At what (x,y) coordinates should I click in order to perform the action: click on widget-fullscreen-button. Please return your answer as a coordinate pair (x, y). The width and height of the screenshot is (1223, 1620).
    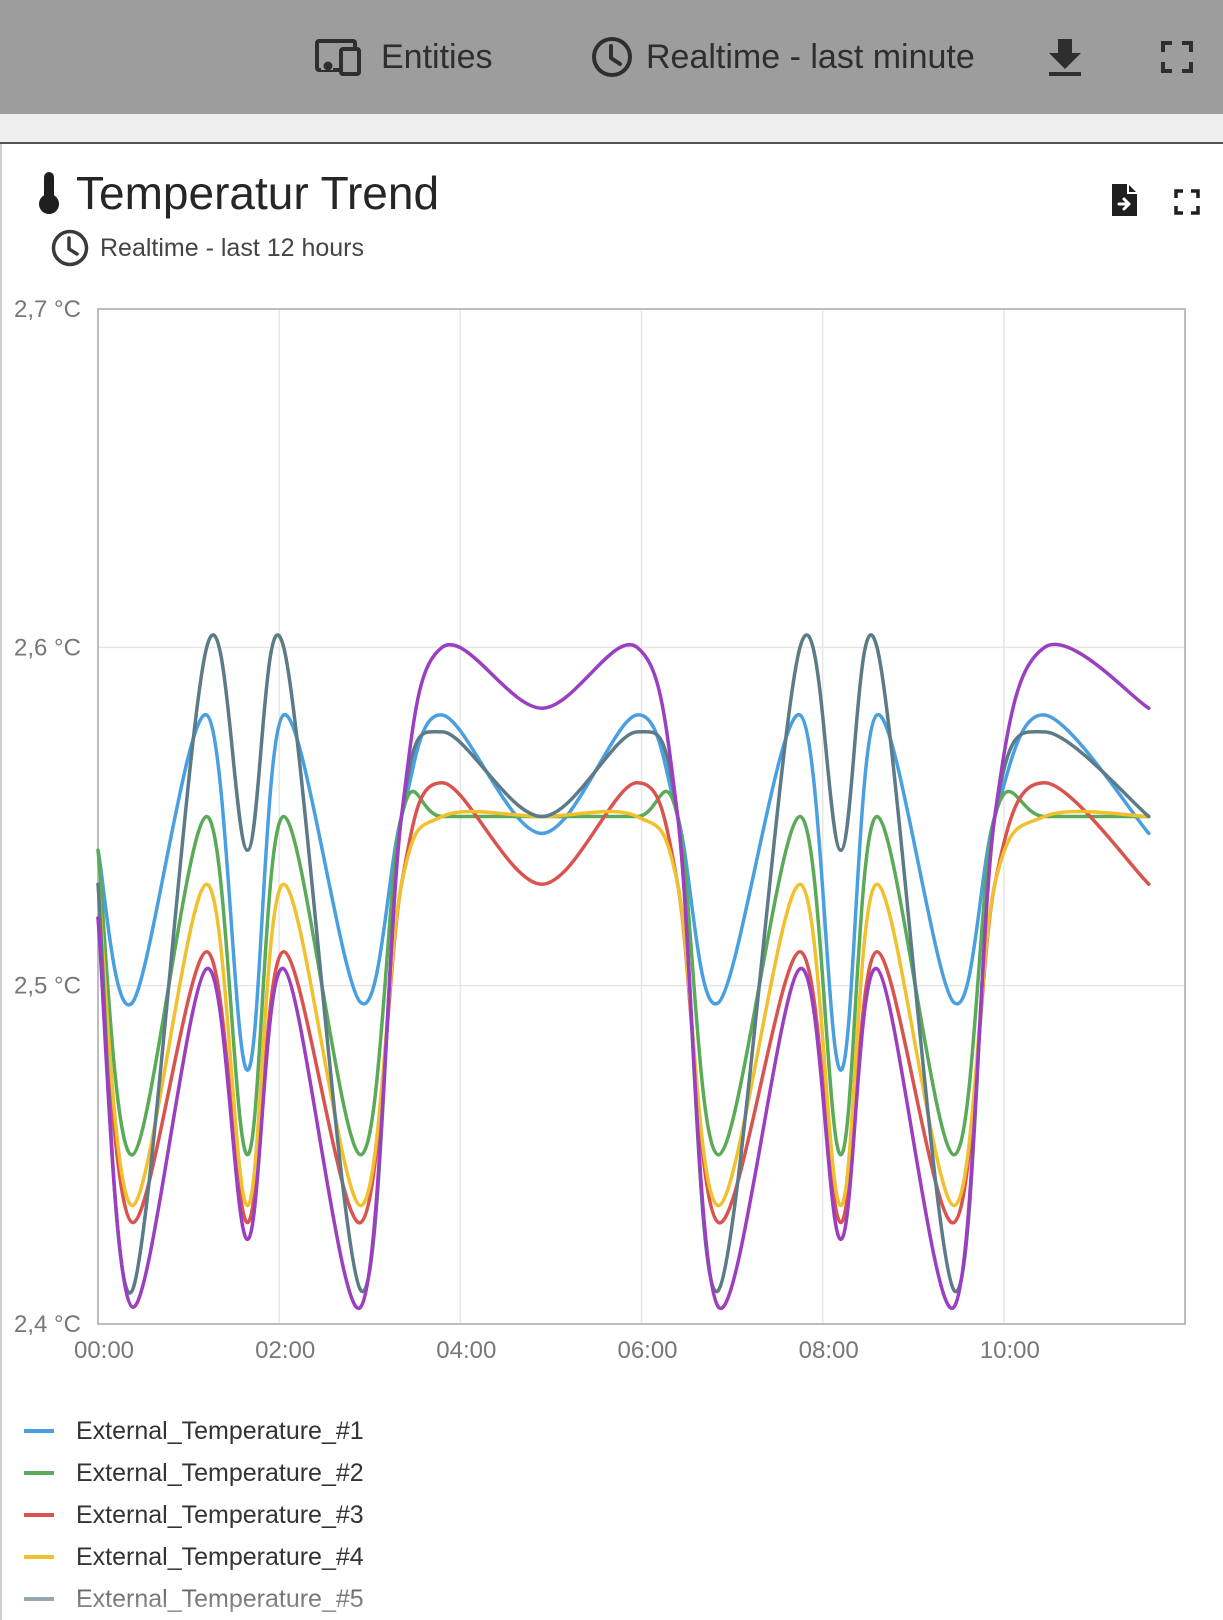
    Looking at the image, I should click on (1187, 204).